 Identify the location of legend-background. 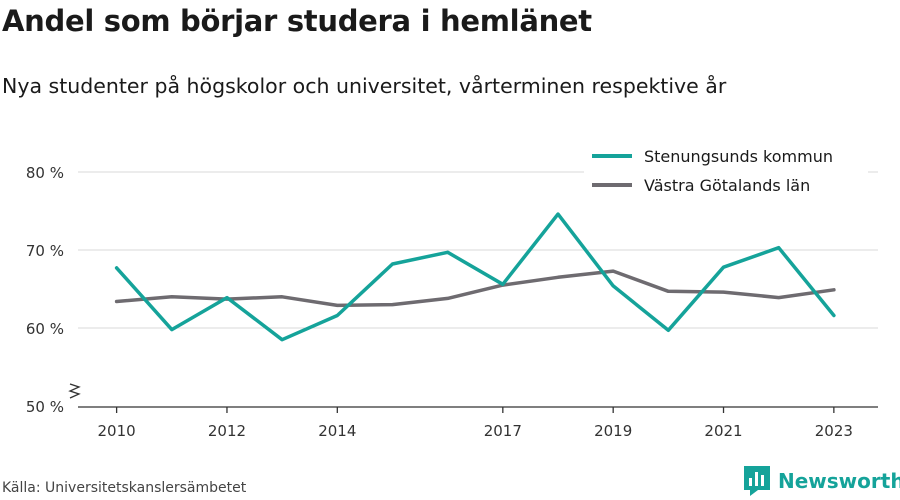
(726, 171).